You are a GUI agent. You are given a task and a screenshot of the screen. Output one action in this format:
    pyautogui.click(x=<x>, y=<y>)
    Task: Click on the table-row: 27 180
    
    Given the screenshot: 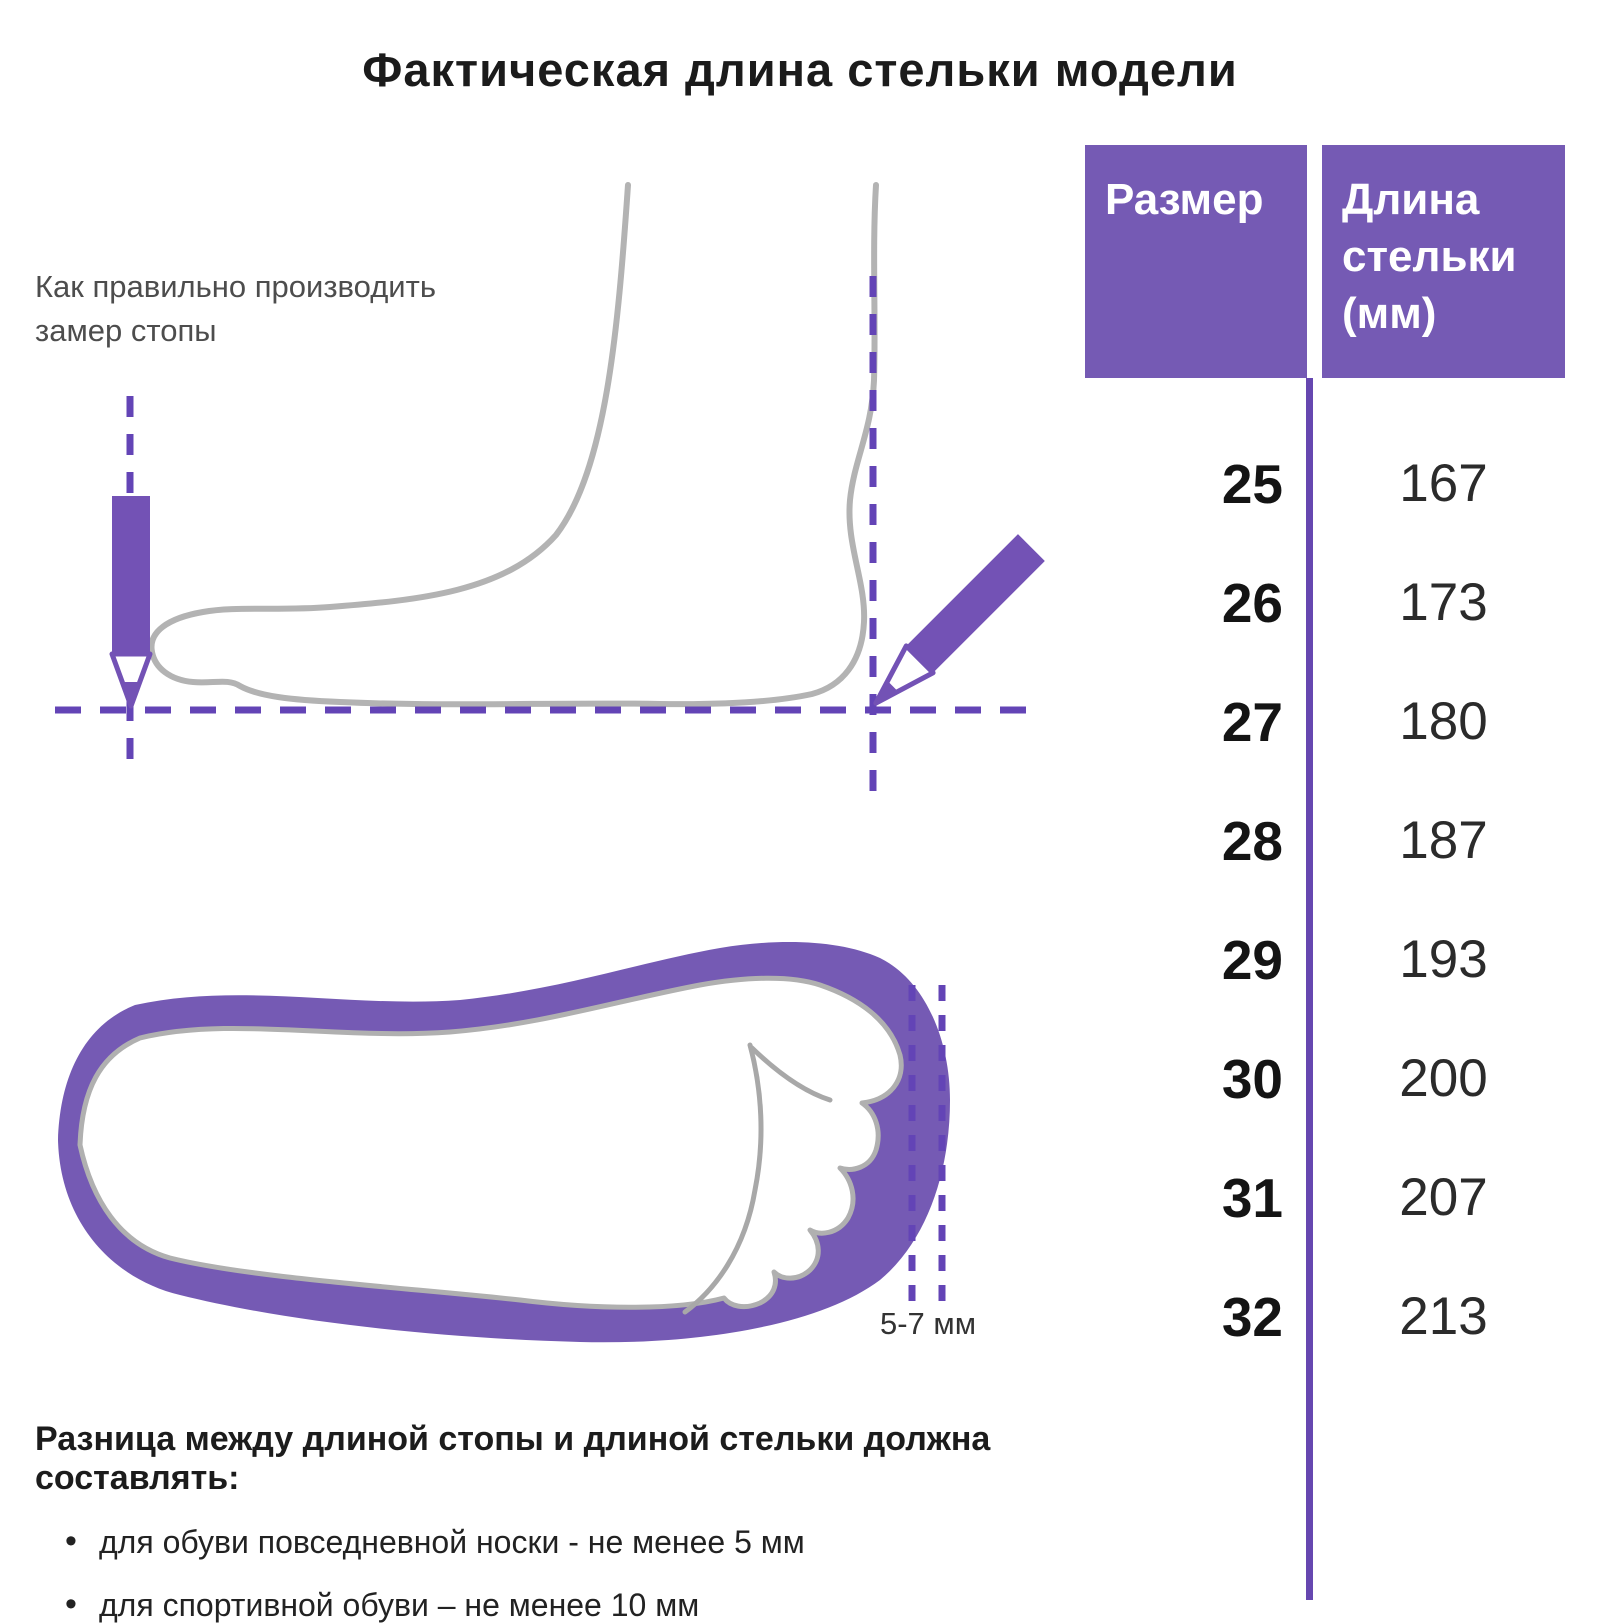 What is the action you would take?
    pyautogui.click(x=1325, y=721)
    